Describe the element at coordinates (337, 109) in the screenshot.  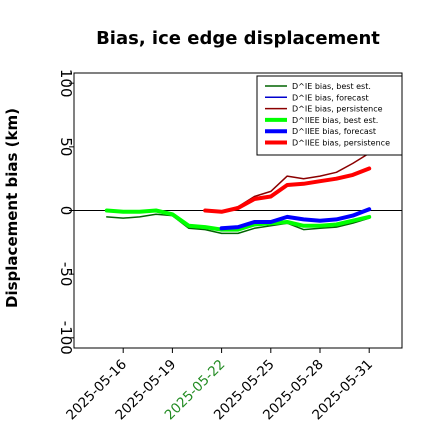
I see `legend-entry: D^IE bias, persistence` at that location.